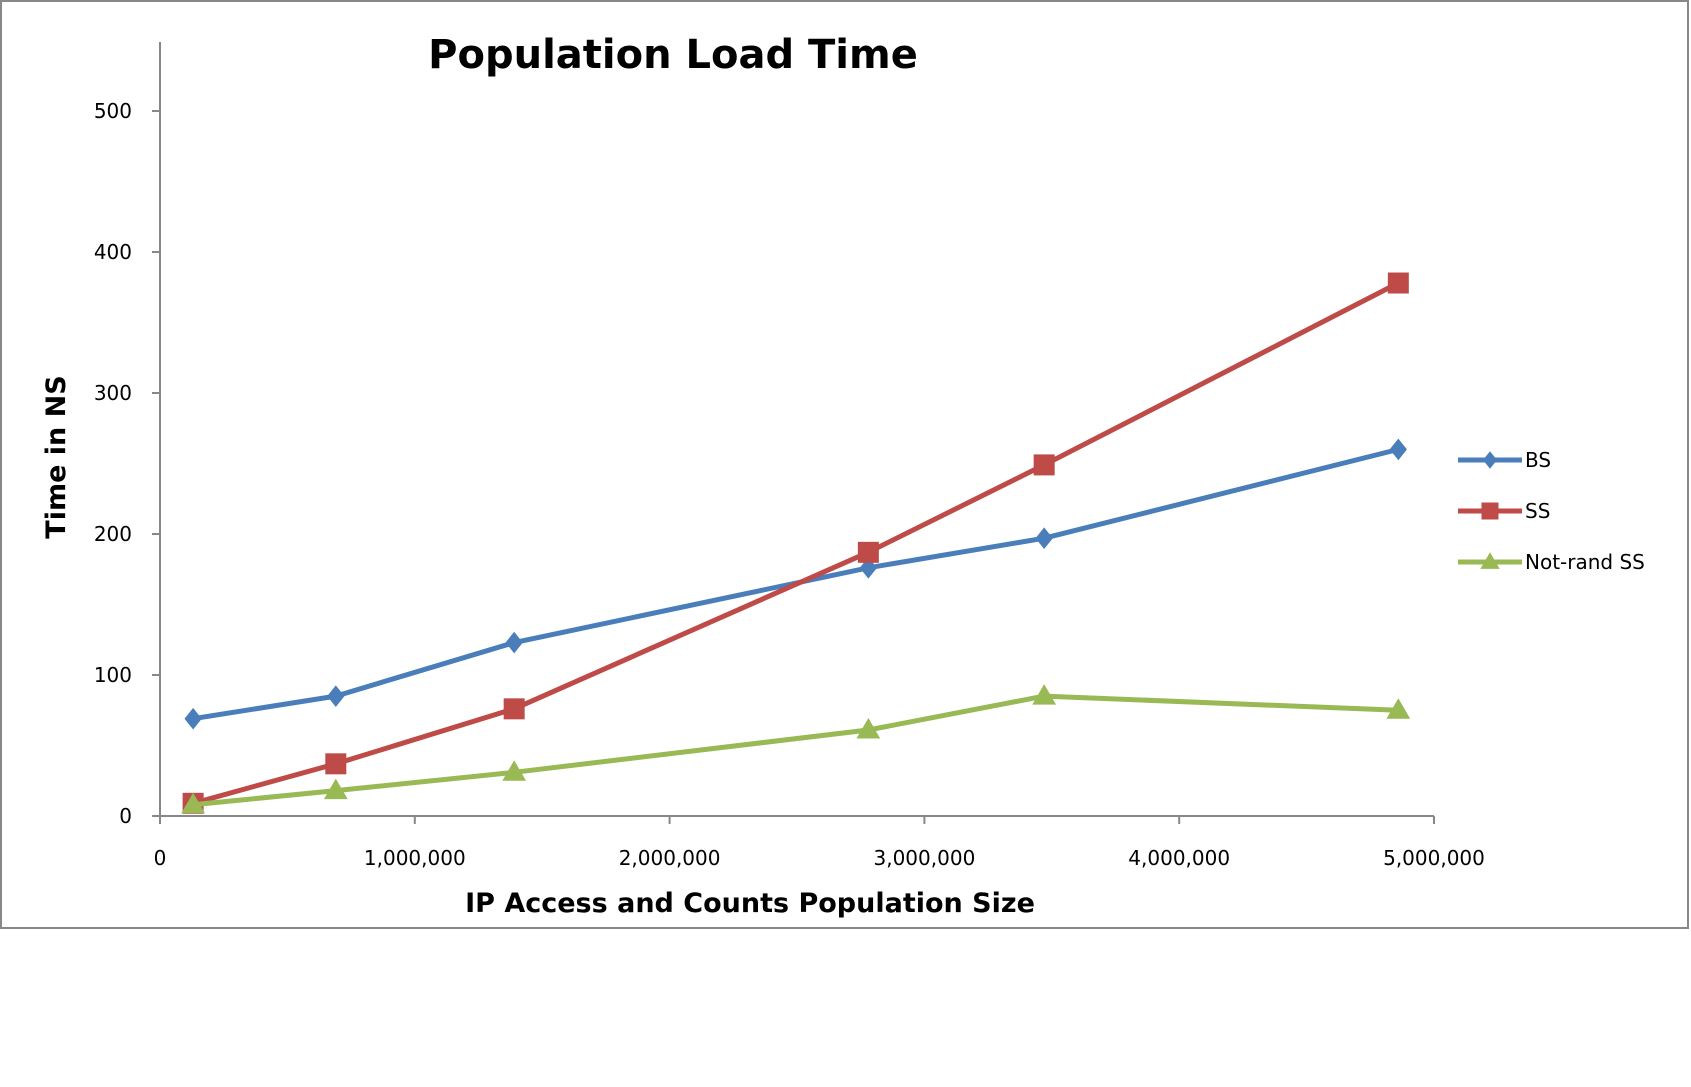  What do you see at coordinates (750, 903) in the screenshot?
I see `x-axis-label: IP Access and Counts Population Size` at bounding box center [750, 903].